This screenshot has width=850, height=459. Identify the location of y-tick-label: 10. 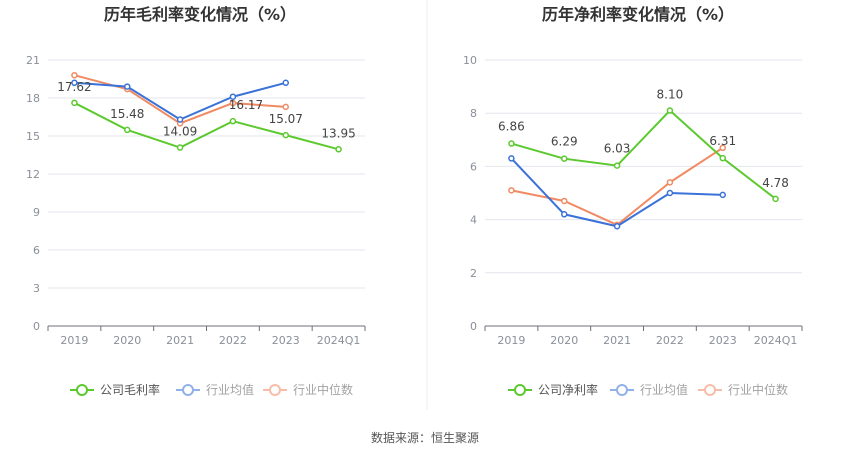
(470, 60).